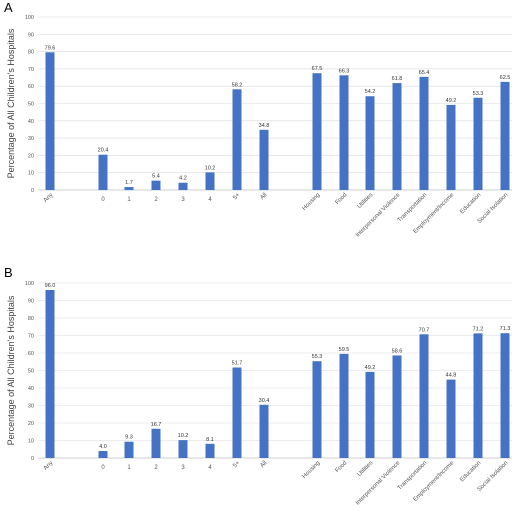 This screenshot has width=520, height=522. Describe the element at coordinates (31, 442) in the screenshot. I see `panel-b-y-tick-label: 10` at that location.